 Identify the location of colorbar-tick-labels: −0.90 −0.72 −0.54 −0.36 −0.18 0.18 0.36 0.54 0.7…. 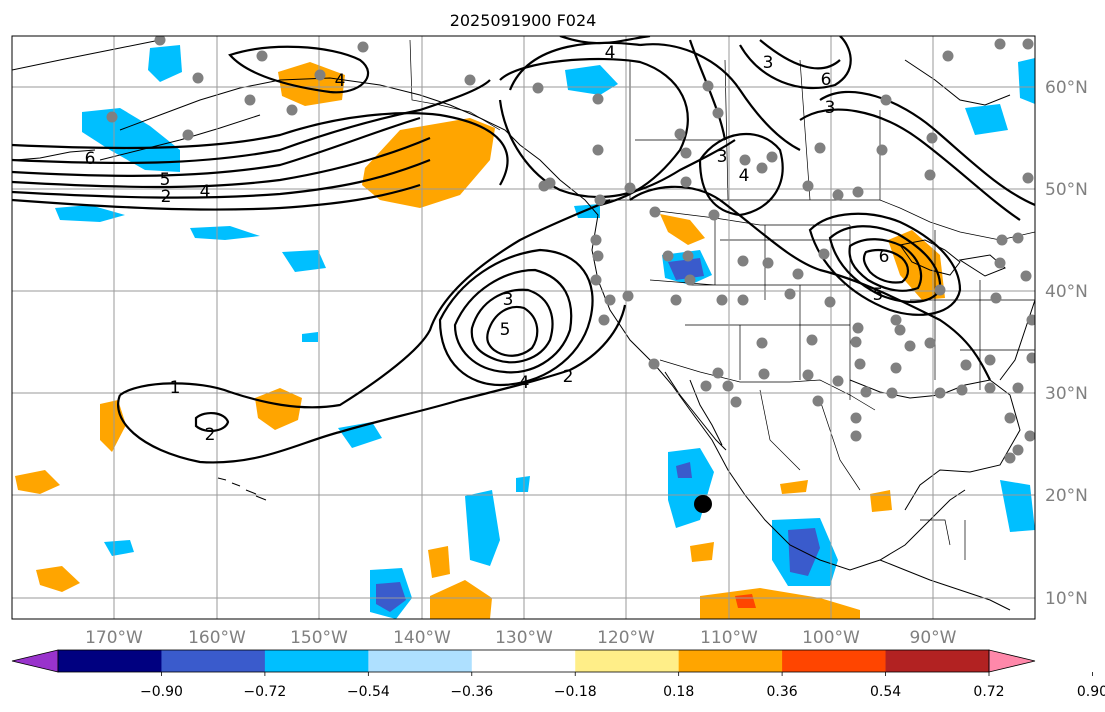
(622, 686).